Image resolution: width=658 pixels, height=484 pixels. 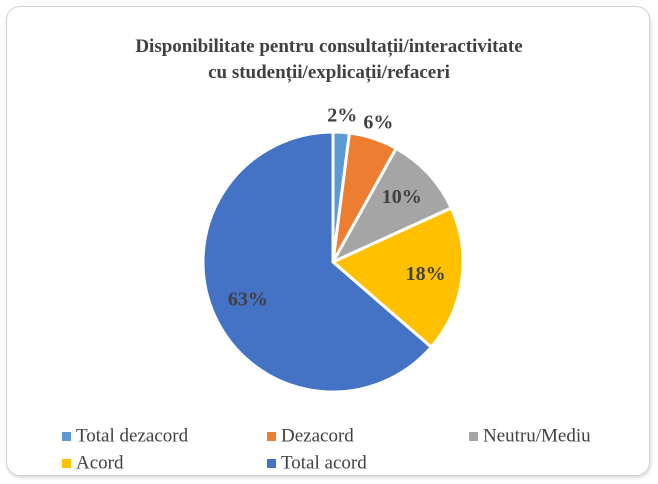 What do you see at coordinates (342, 115) in the screenshot?
I see `data-label: 2%` at bounding box center [342, 115].